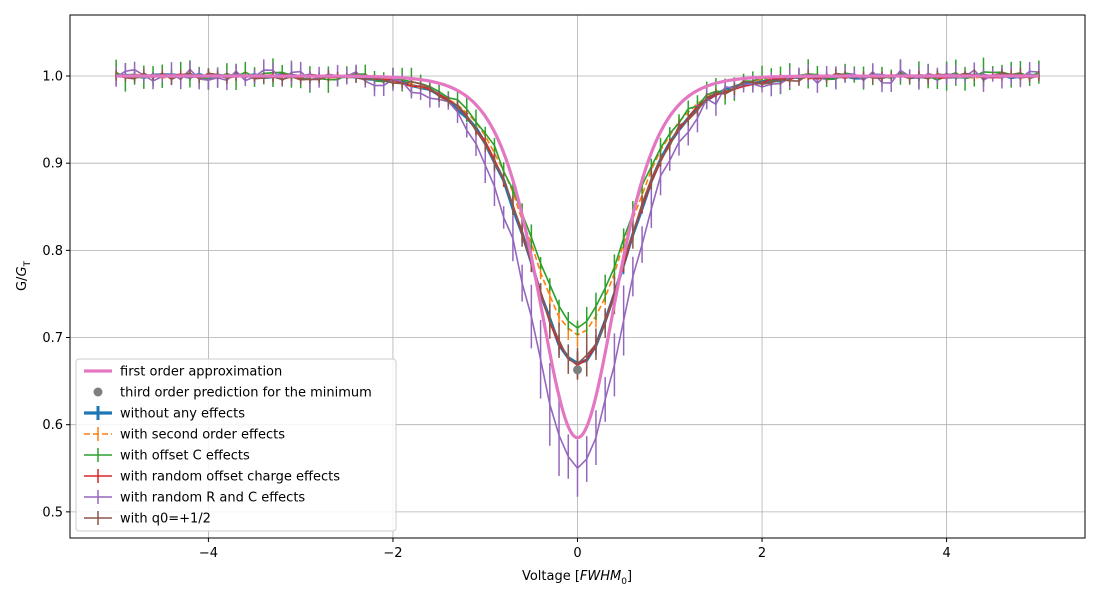 Image resolution: width=1100 pixels, height=600 pixels. What do you see at coordinates (946, 553) in the screenshot?
I see `x-tick-label: 4` at bounding box center [946, 553].